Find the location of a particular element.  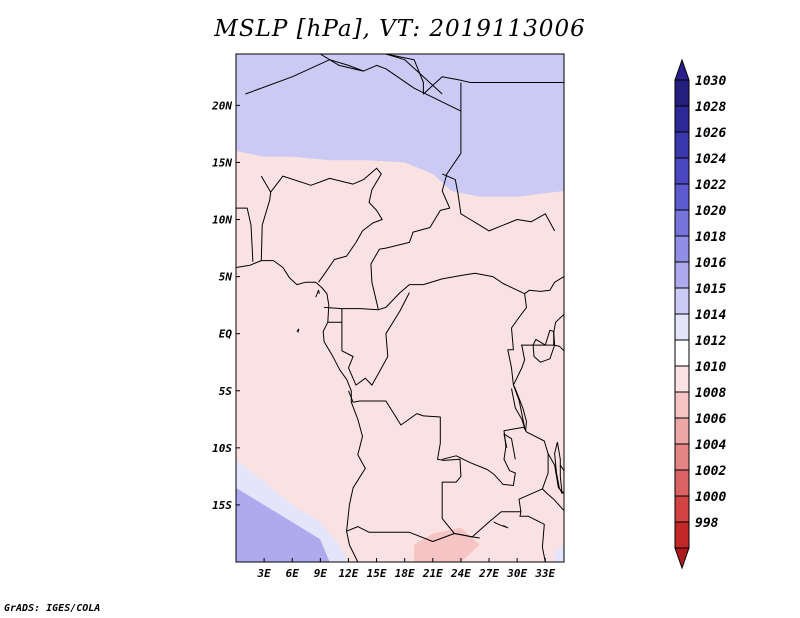

colorbar-label: 1020 is located at coordinates (710, 211).